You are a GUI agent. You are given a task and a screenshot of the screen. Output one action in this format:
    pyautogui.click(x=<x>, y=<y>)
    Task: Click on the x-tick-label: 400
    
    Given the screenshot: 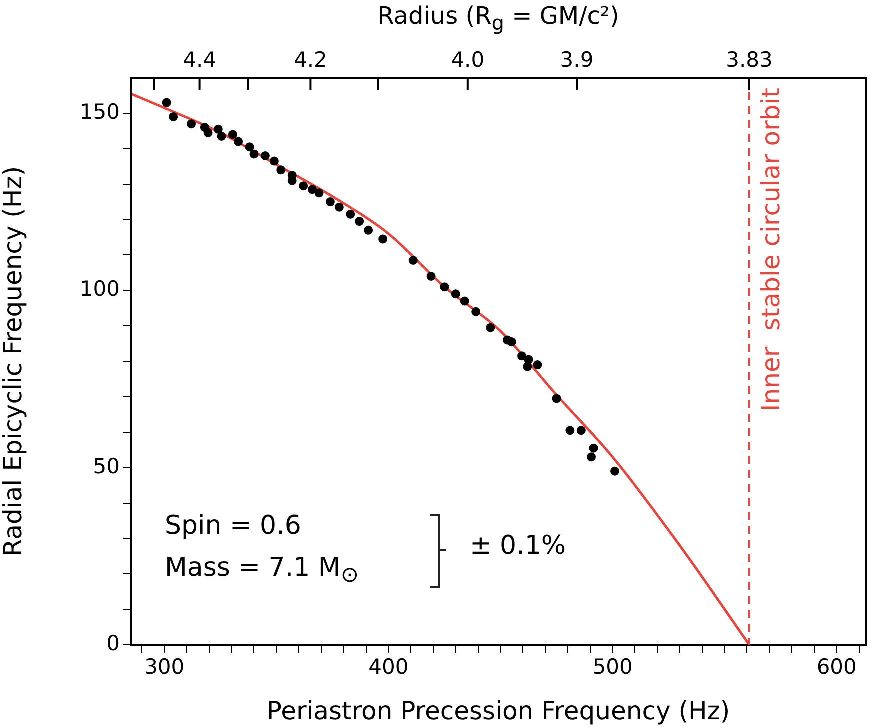 What is the action you would take?
    pyautogui.click(x=388, y=667)
    